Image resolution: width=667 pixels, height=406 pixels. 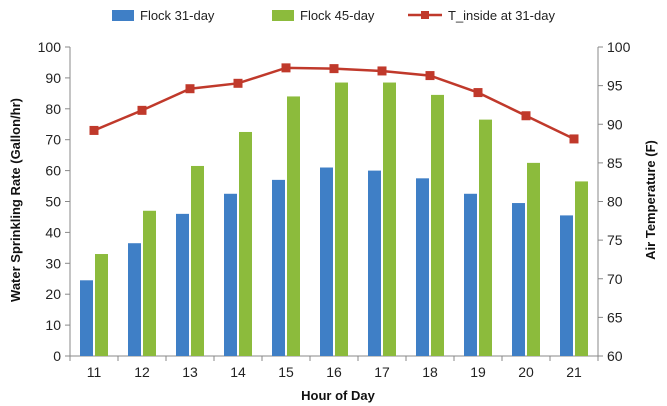 What do you see at coordinates (142, 372) in the screenshot?
I see `x-tick-label: 12` at bounding box center [142, 372].